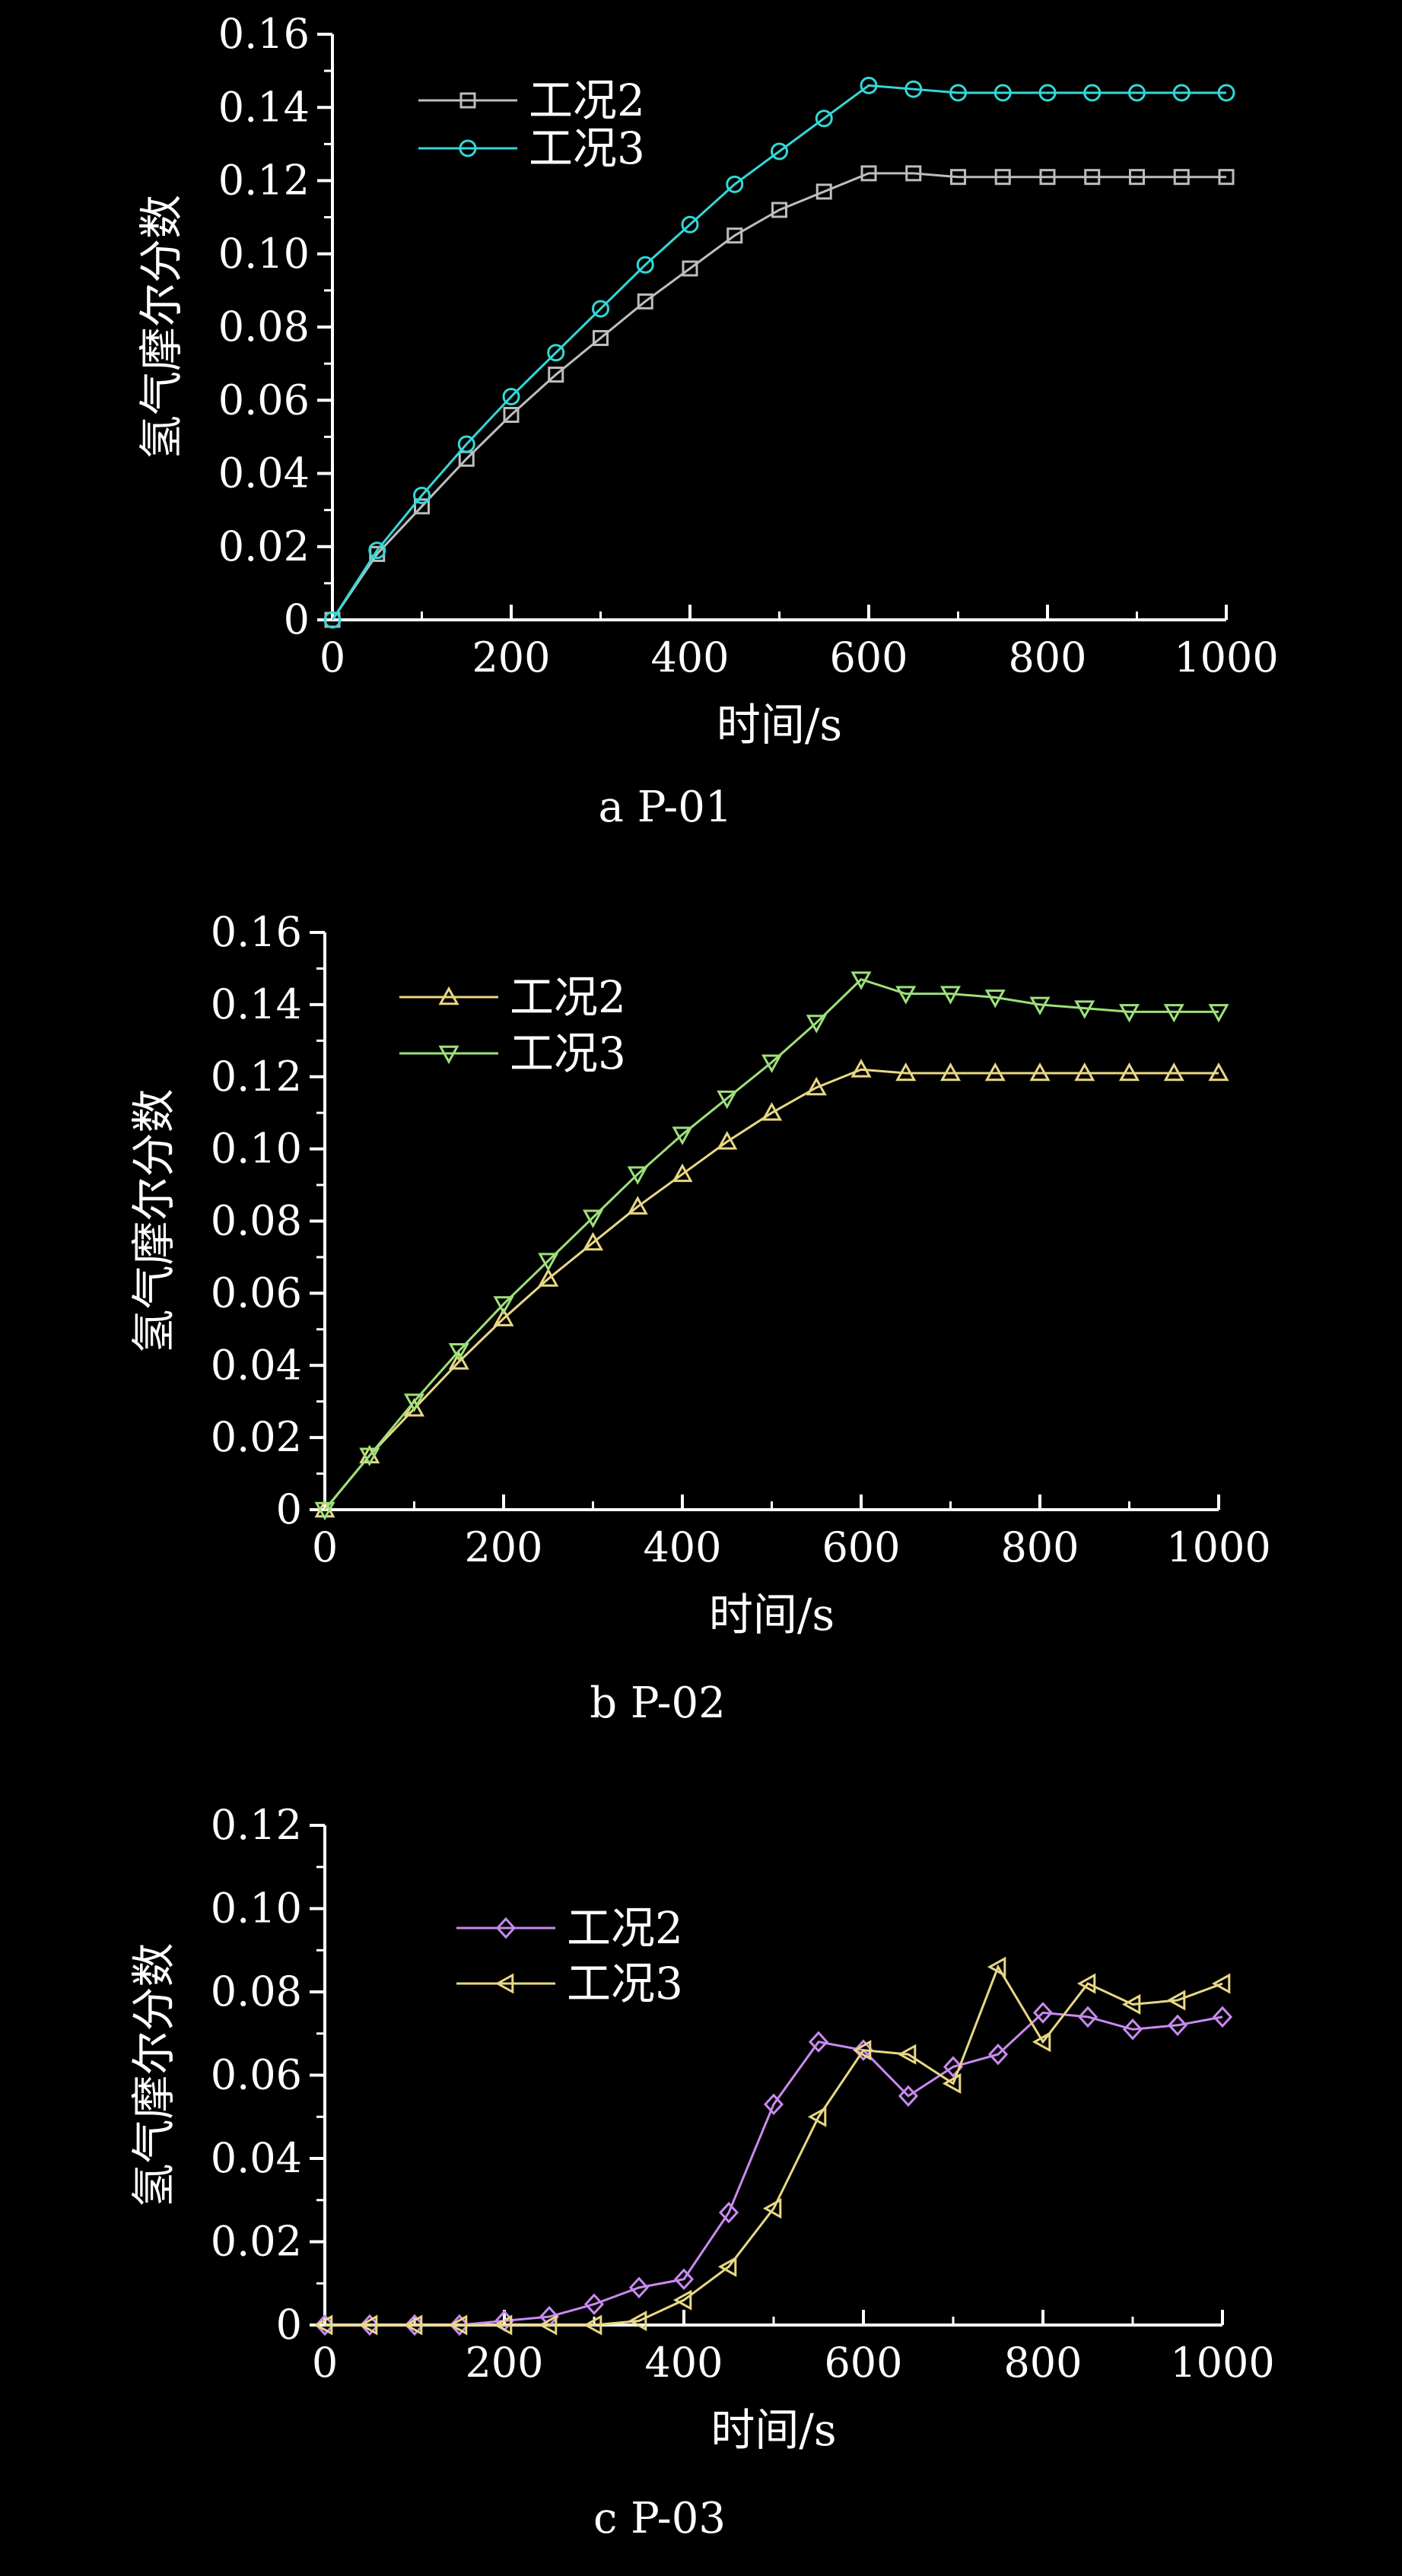 The width and height of the screenshot is (1402, 2576). I want to click on y-tick-label: 0.16, so click(256, 932).